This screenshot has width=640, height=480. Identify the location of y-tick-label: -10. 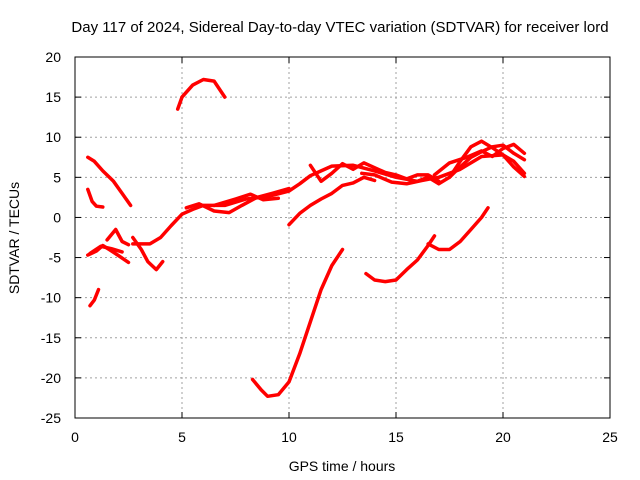
(51, 298).